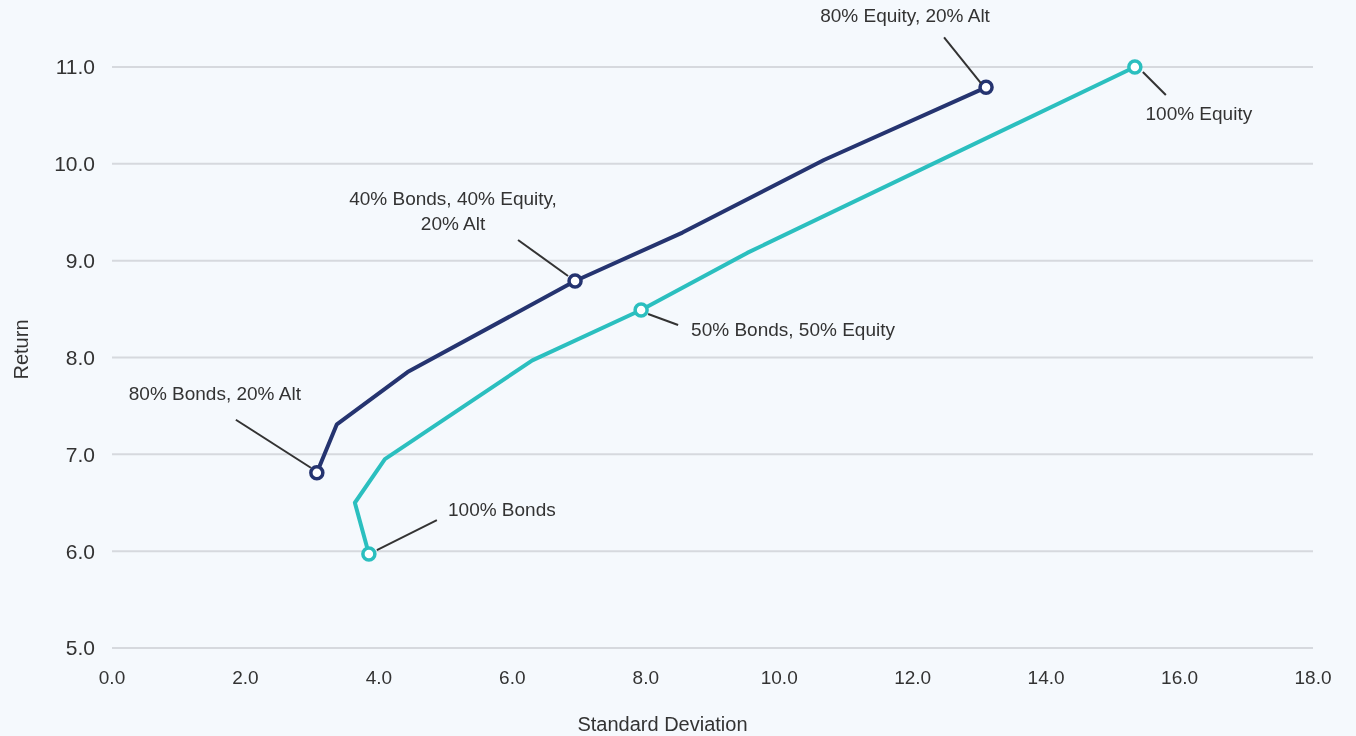 This screenshot has width=1356, height=736. What do you see at coordinates (80, 648) in the screenshot?
I see `y-tick-label: 5.0` at bounding box center [80, 648].